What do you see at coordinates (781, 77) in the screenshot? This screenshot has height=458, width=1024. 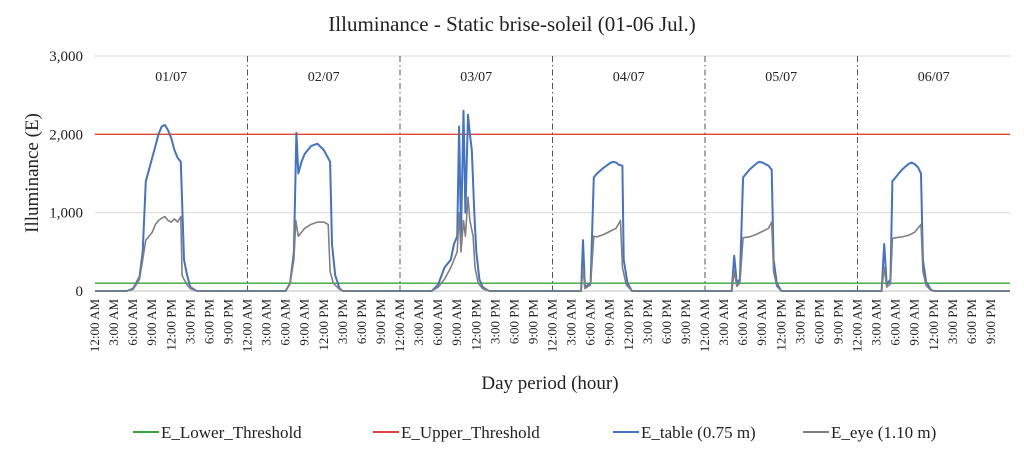 I see `day-label: 05/07` at bounding box center [781, 77].